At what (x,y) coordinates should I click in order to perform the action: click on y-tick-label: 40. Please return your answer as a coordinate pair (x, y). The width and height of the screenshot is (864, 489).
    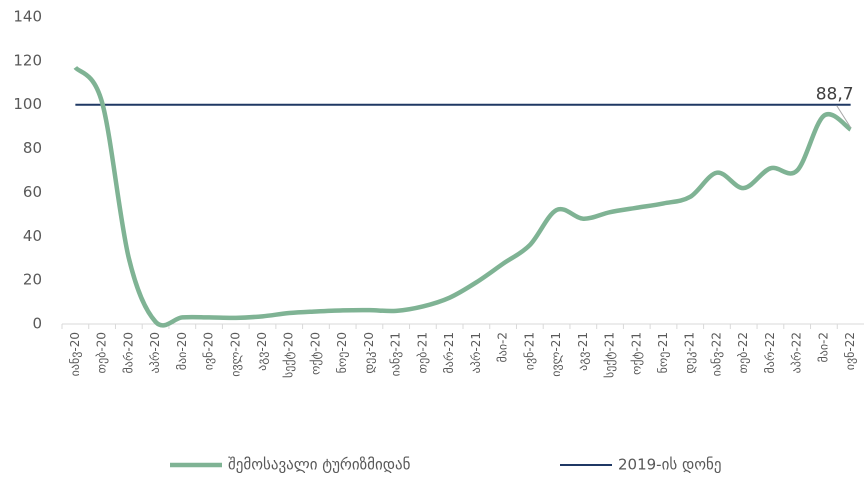
    Looking at the image, I should click on (32, 236).